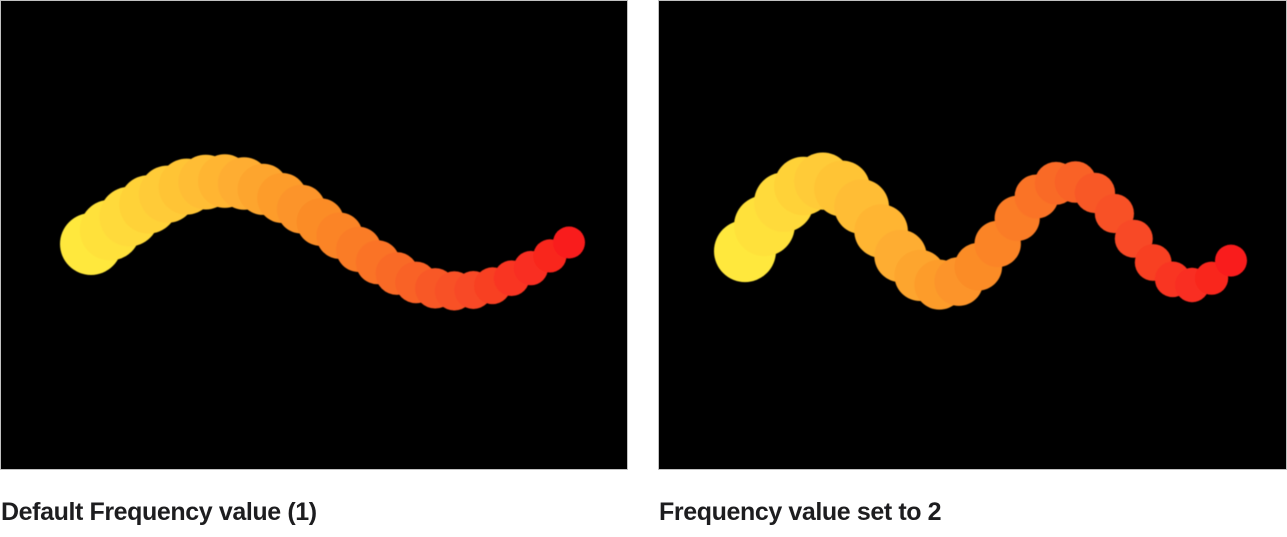  Describe the element at coordinates (800, 512) in the screenshot. I see `caption-frequency-2: Frequency value set to 2` at that location.